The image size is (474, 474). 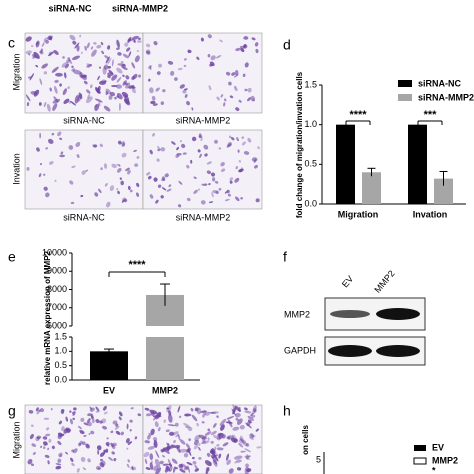 I want to click on column-label: siRNA-NC, so click(x=84, y=120).